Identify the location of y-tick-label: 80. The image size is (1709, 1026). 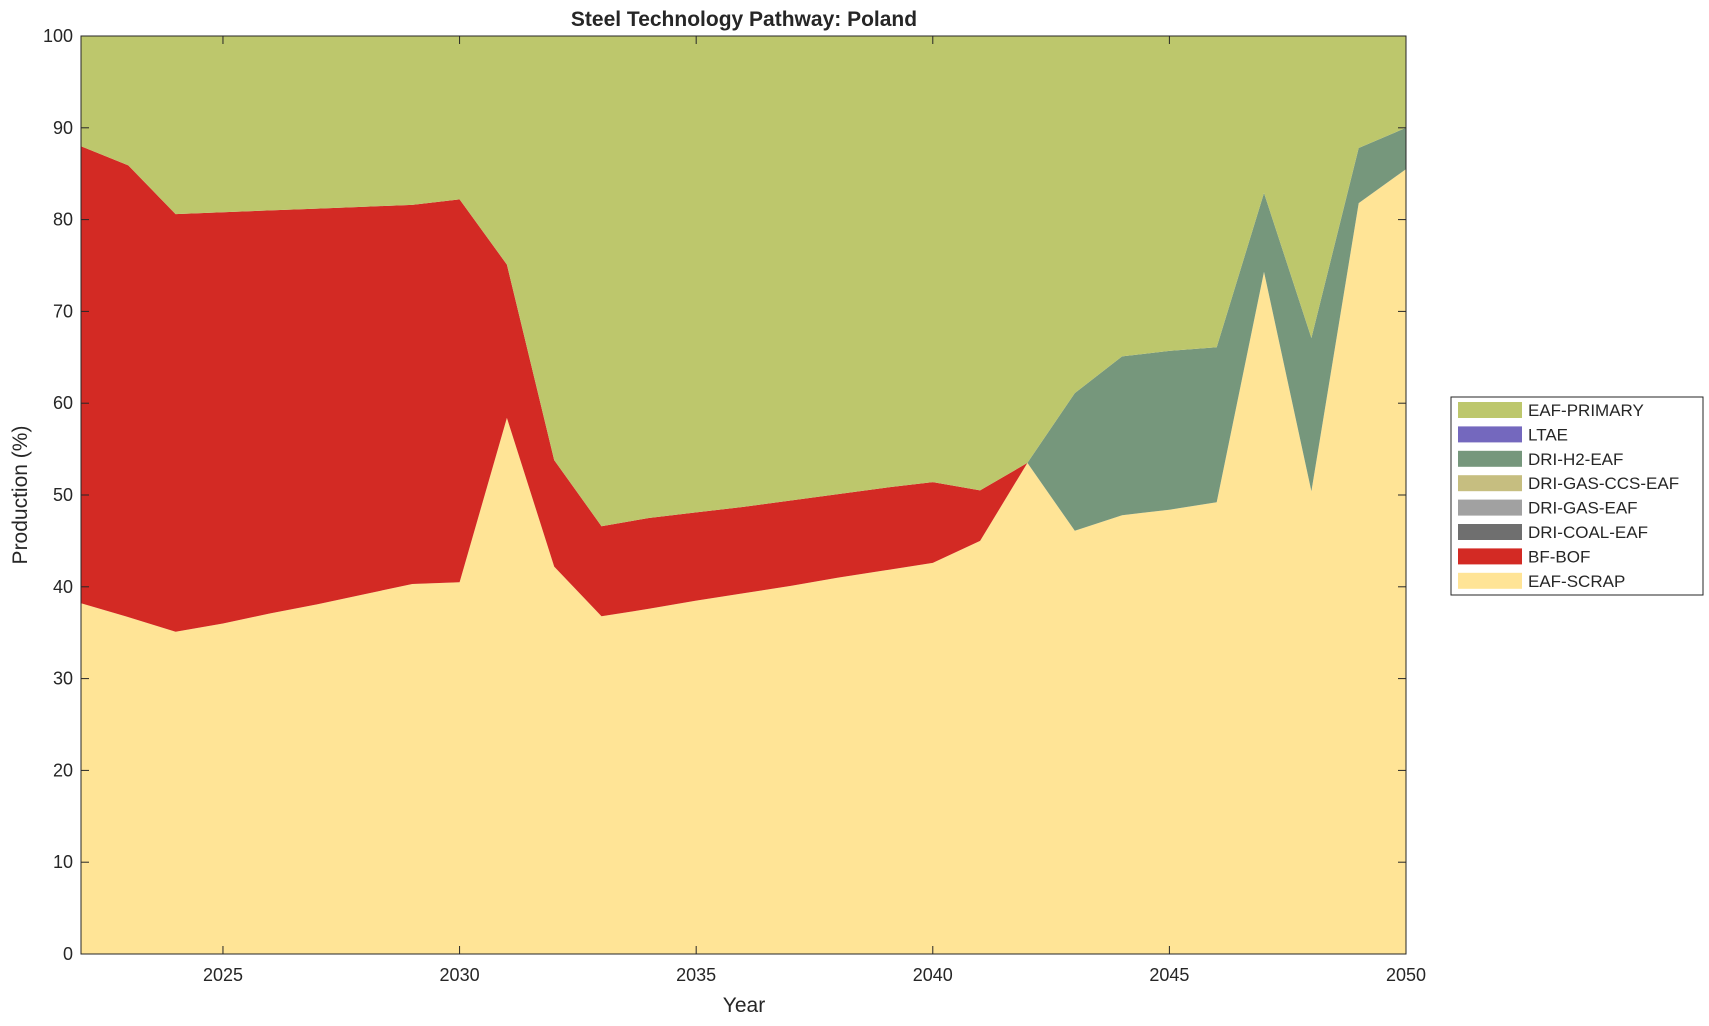
(63, 220).